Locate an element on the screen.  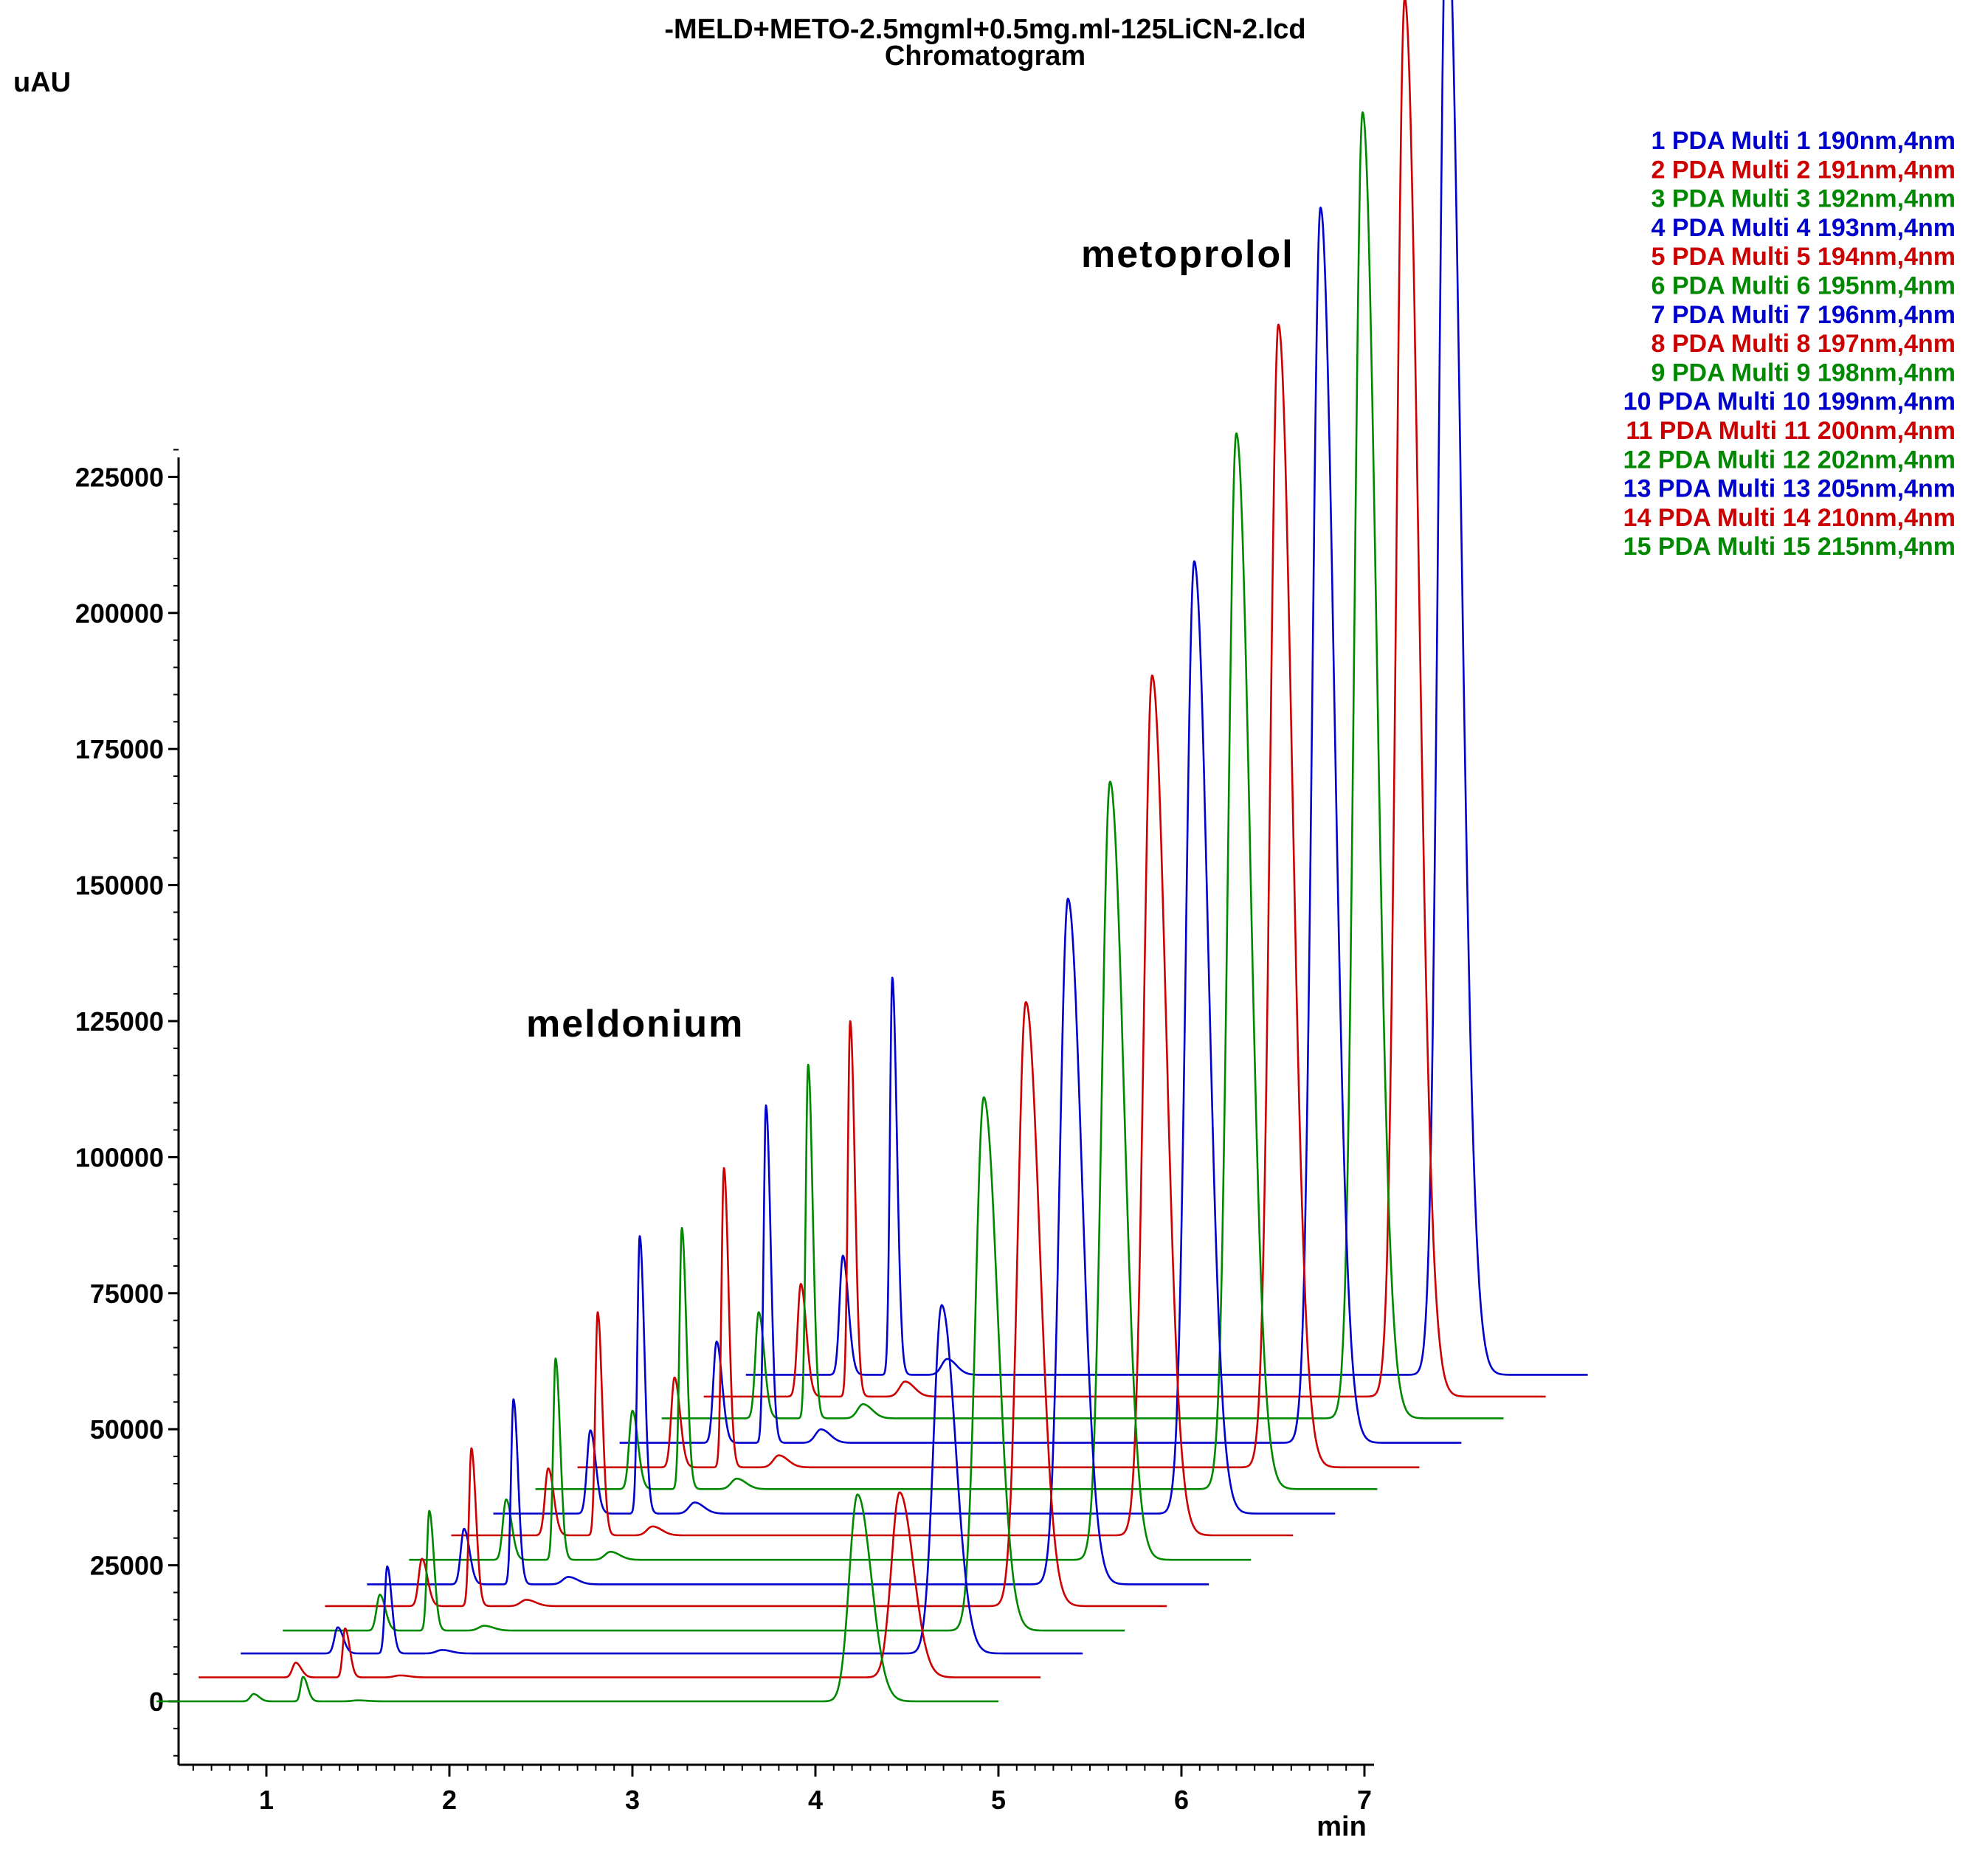
chart-subtitle: Chromatogram is located at coordinates (985, 56).